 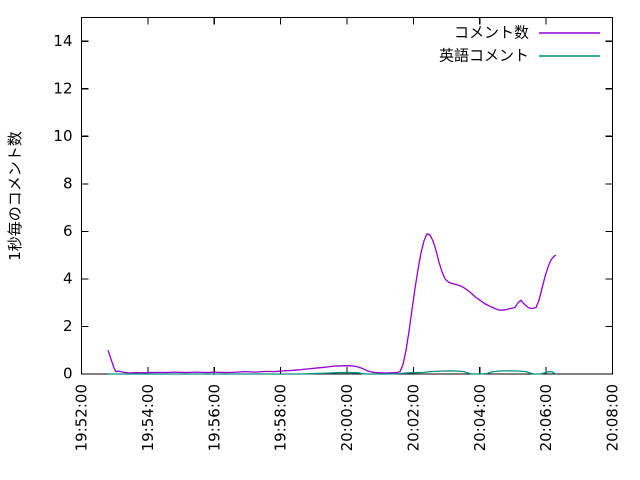 I want to click on y-tick-label: 12, so click(x=62, y=88).